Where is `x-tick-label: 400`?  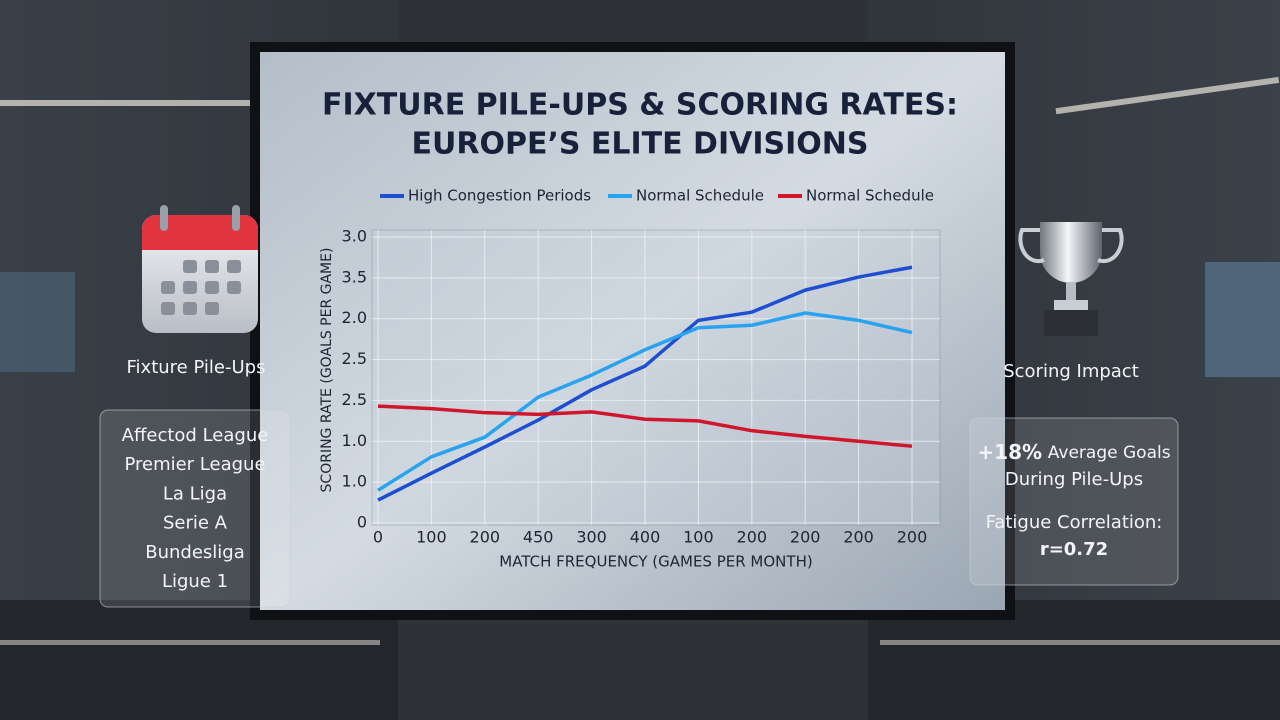 x-tick-label: 400 is located at coordinates (645, 537).